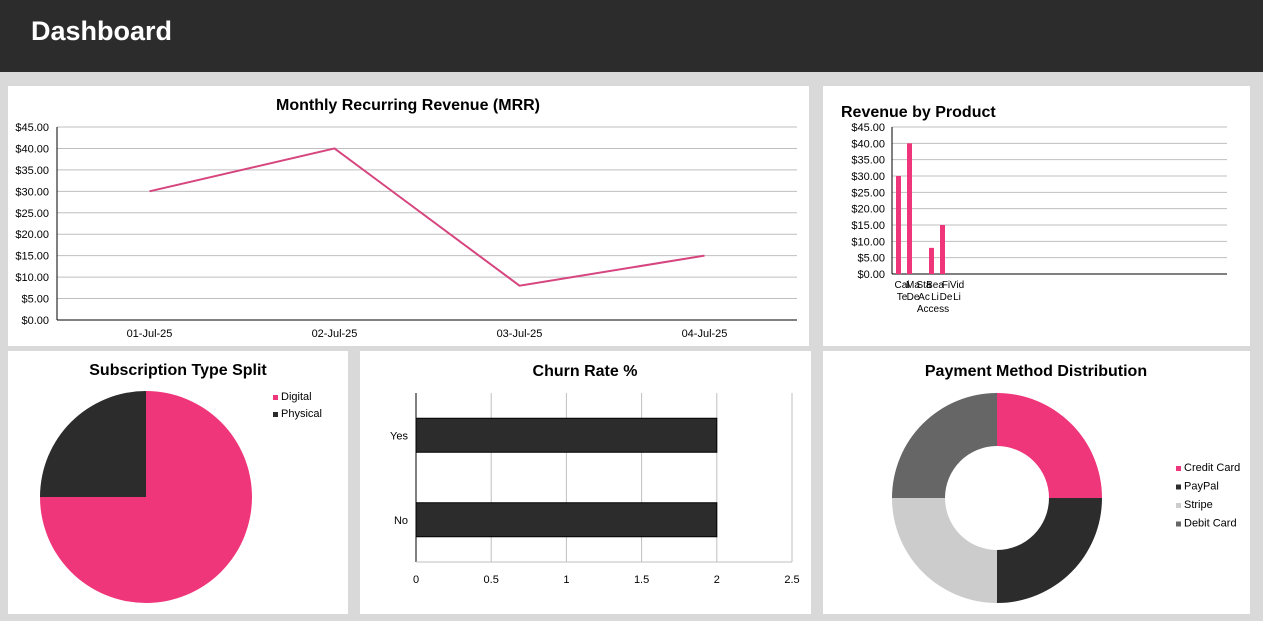  What do you see at coordinates (705, 334) in the screenshot?
I see `mrr-x-tick-label: 04-Jul-25` at bounding box center [705, 334].